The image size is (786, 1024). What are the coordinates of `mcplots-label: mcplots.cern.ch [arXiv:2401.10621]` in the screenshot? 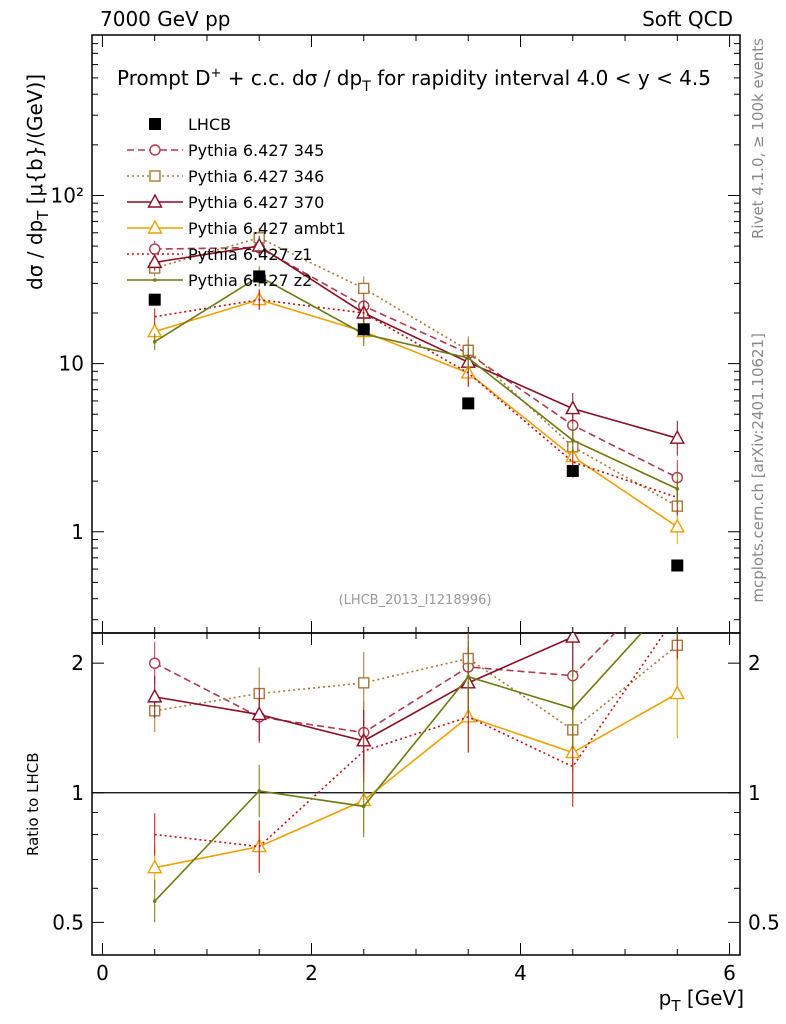 It's located at (758, 468).